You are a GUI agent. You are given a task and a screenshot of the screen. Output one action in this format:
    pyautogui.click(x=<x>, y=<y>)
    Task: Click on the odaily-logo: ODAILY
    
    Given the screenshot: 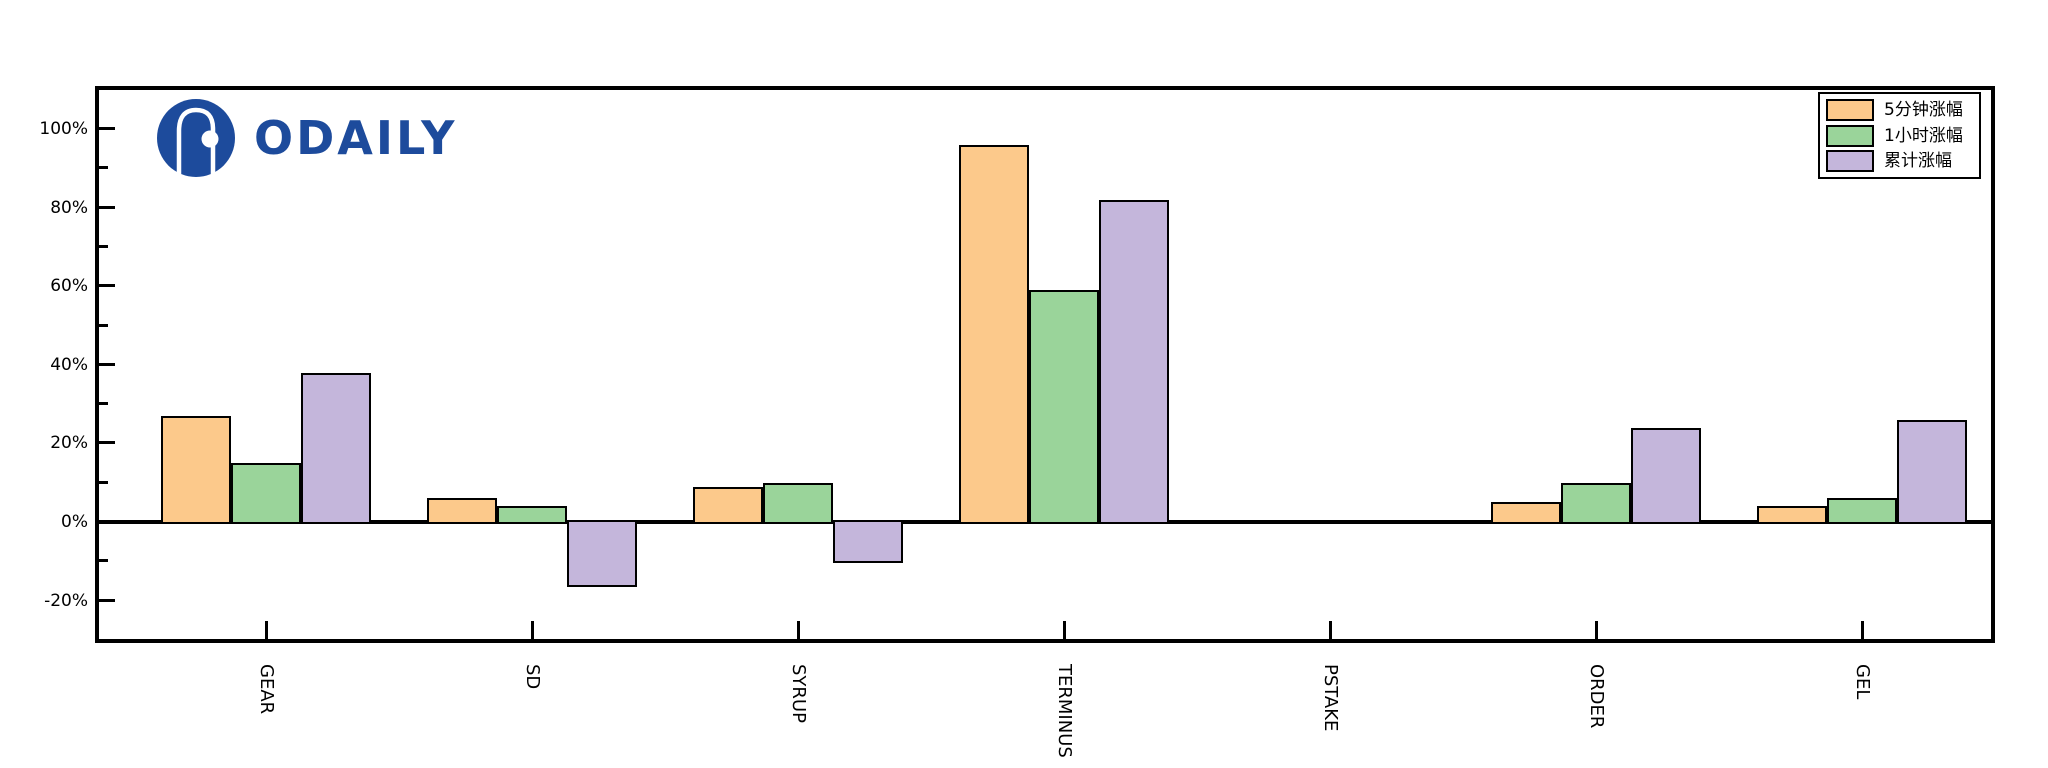 What is the action you would take?
    pyautogui.click(x=306, y=138)
    